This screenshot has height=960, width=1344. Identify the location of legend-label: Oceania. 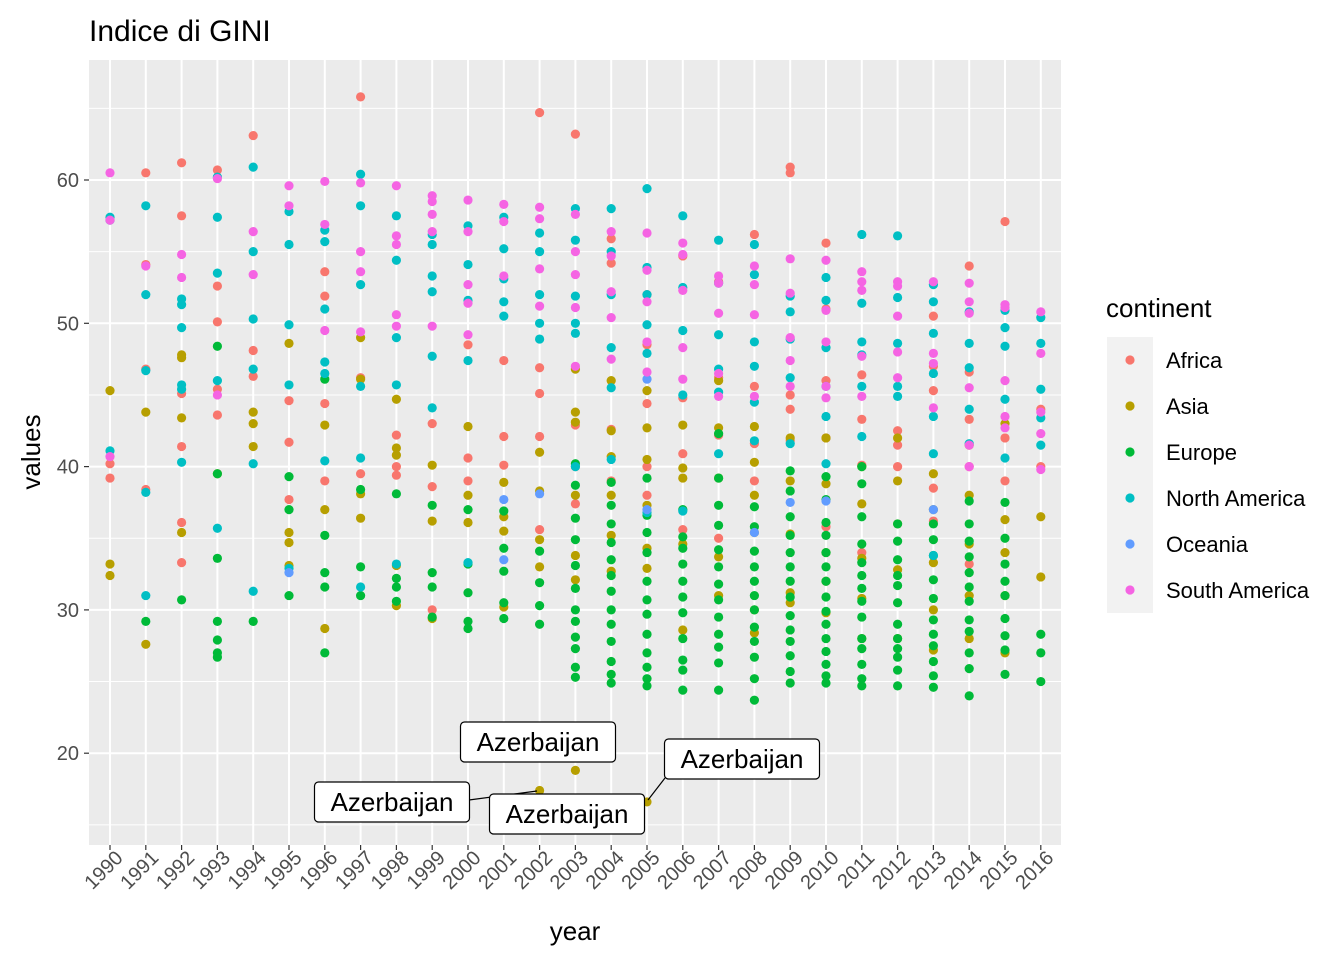
(1207, 544).